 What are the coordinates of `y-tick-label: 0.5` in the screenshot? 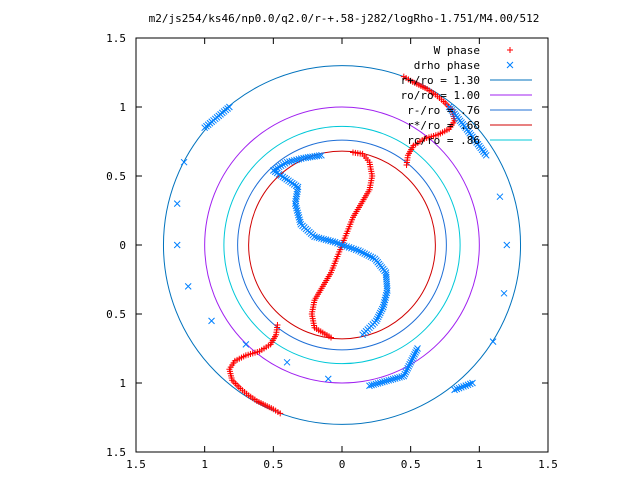 It's located at (116, 314).